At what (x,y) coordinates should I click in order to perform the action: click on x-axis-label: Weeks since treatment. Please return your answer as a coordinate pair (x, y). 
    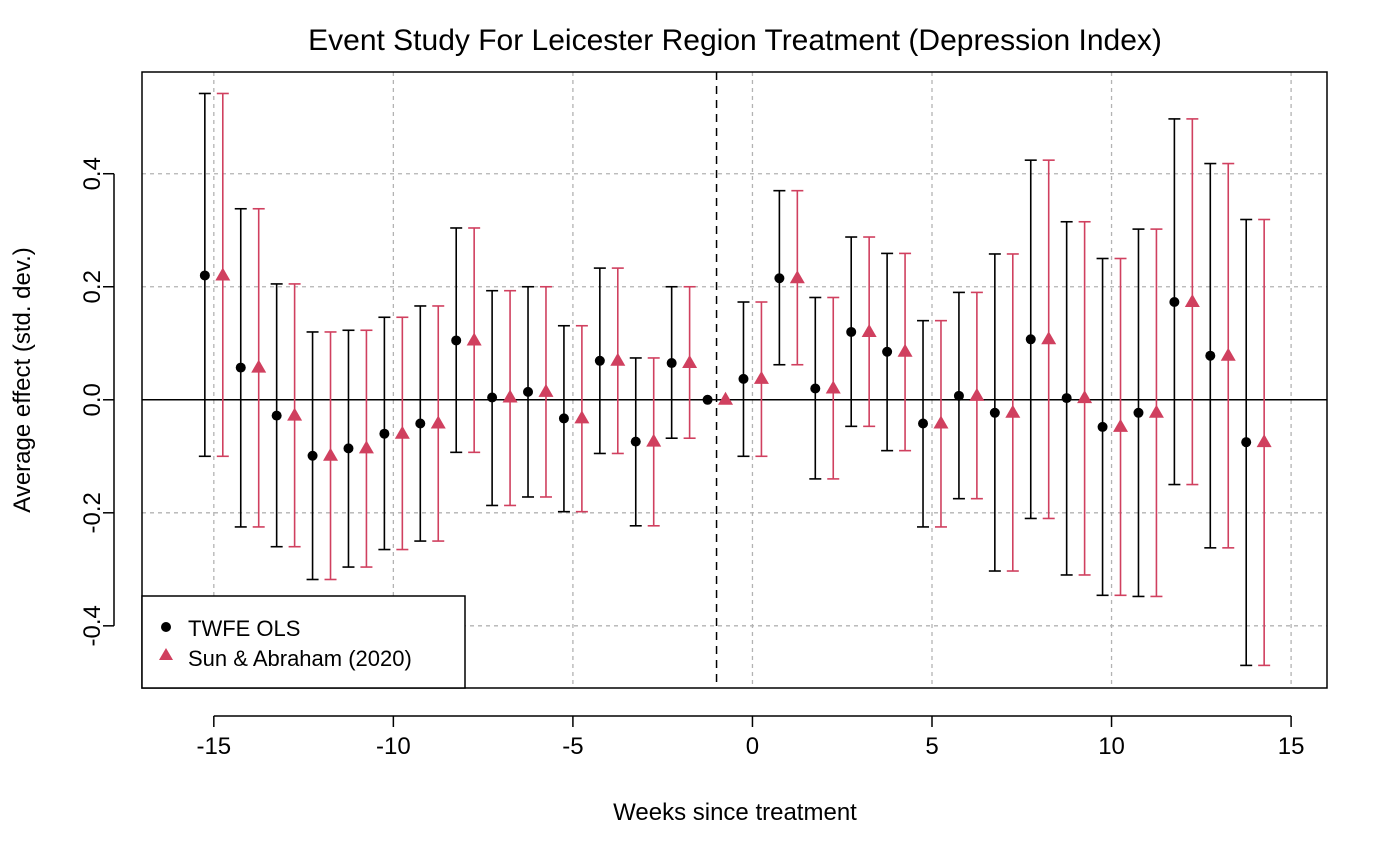
    Looking at the image, I should click on (735, 812).